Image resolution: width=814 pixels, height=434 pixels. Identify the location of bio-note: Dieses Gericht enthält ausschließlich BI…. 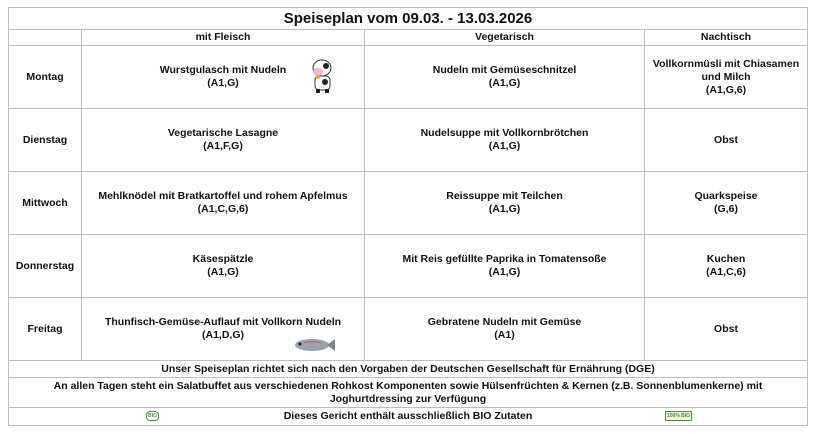
(408, 416).